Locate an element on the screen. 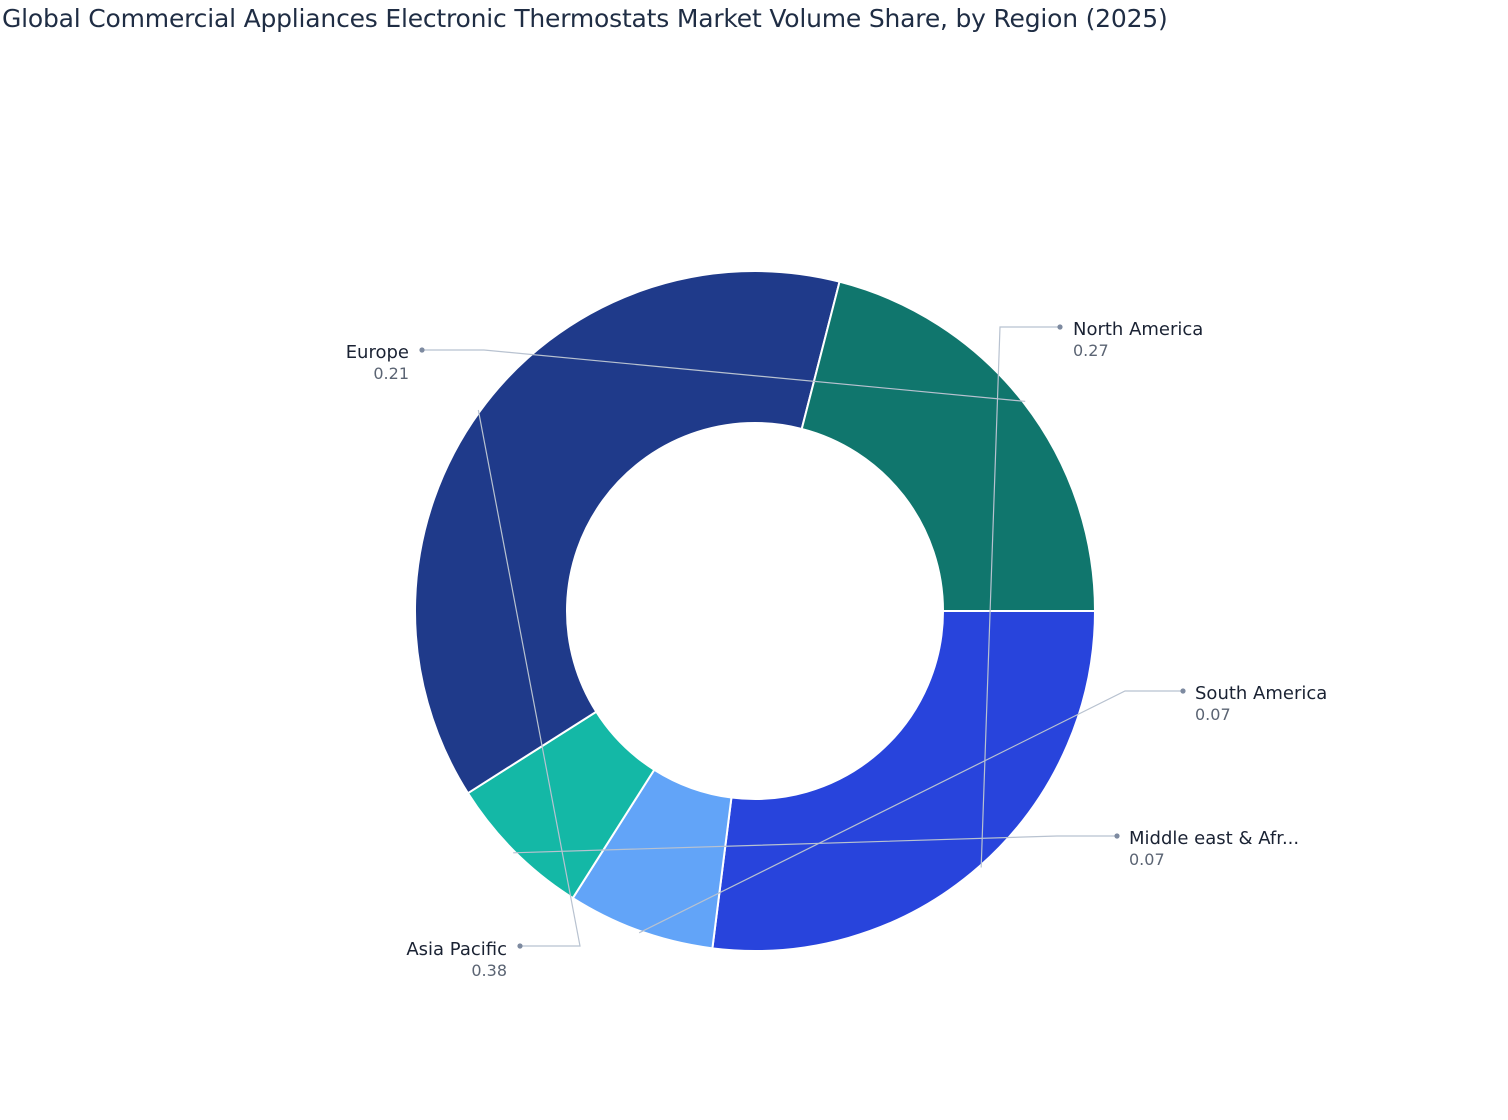  slice-value-label: 0.21 is located at coordinates (391, 373).